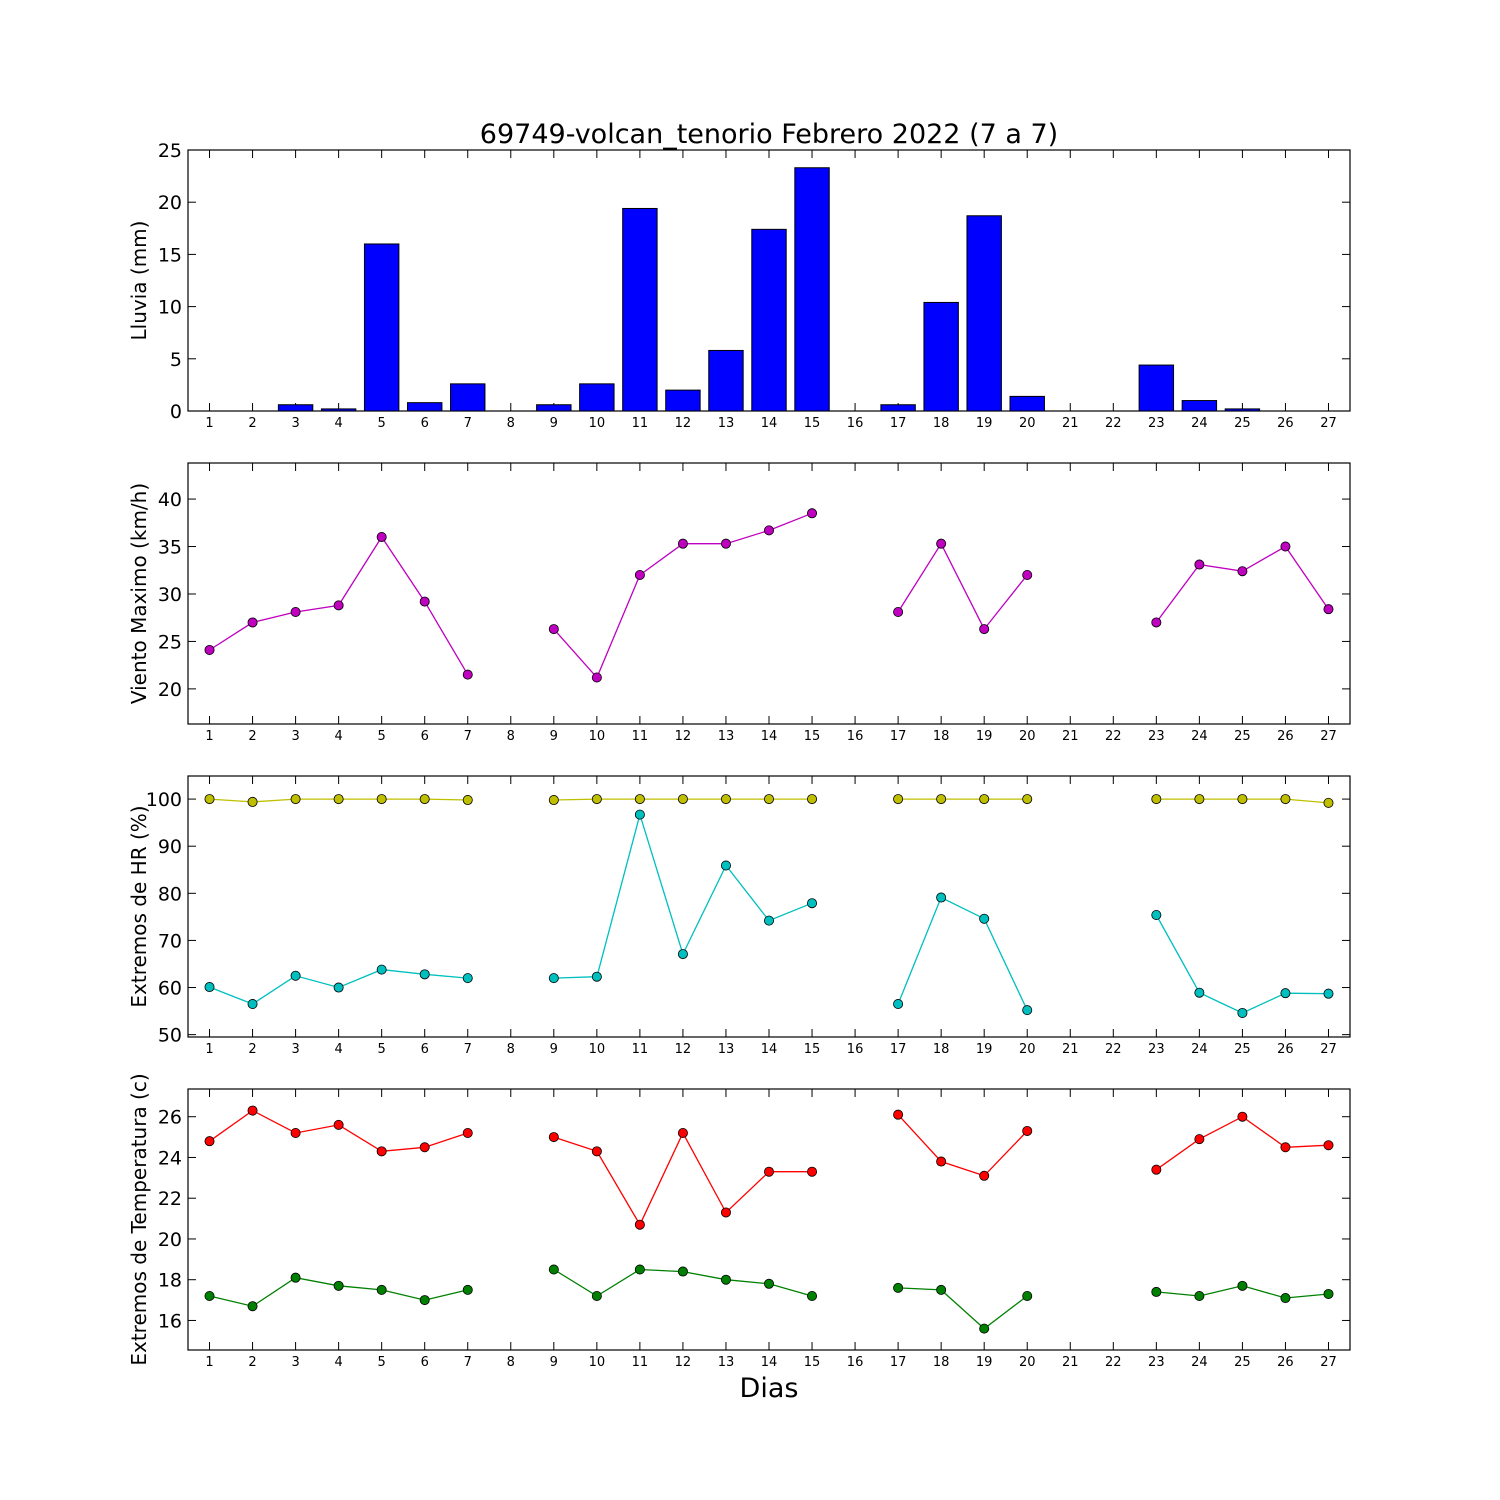  What do you see at coordinates (941, 1049) in the screenshot?
I see `x-tick-label: 18` at bounding box center [941, 1049].